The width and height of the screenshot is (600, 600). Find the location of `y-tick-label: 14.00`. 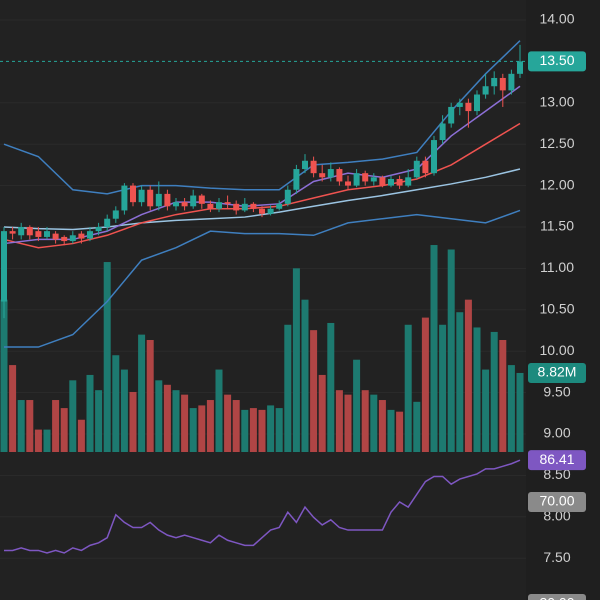

y-tick-label: 14.00 is located at coordinates (556, 19).